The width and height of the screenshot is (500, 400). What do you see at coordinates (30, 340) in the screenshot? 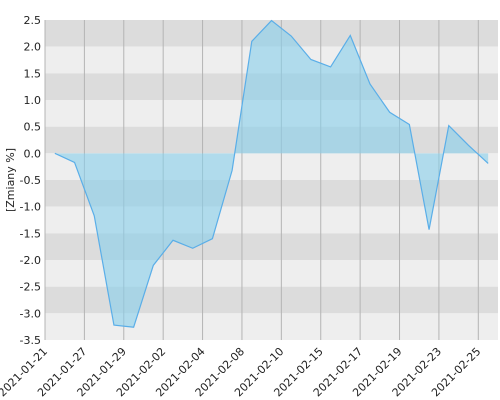
I see `y-tick-label: -3.5` at bounding box center [30, 340].